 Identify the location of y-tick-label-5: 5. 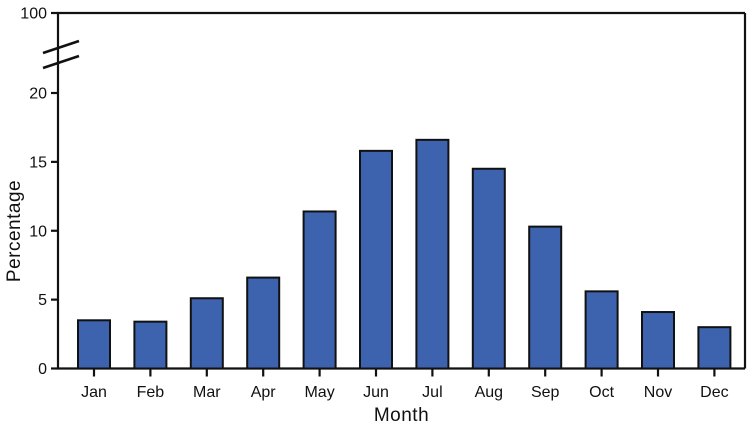
(42, 300).